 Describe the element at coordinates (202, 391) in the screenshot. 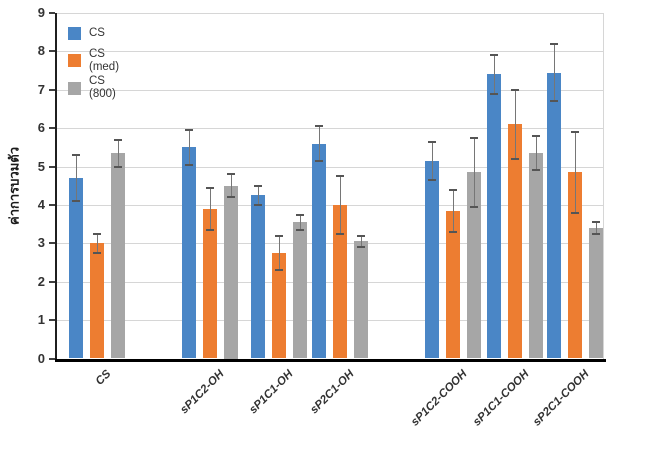

I see `x-axis-label: sP1C2-OH` at that location.